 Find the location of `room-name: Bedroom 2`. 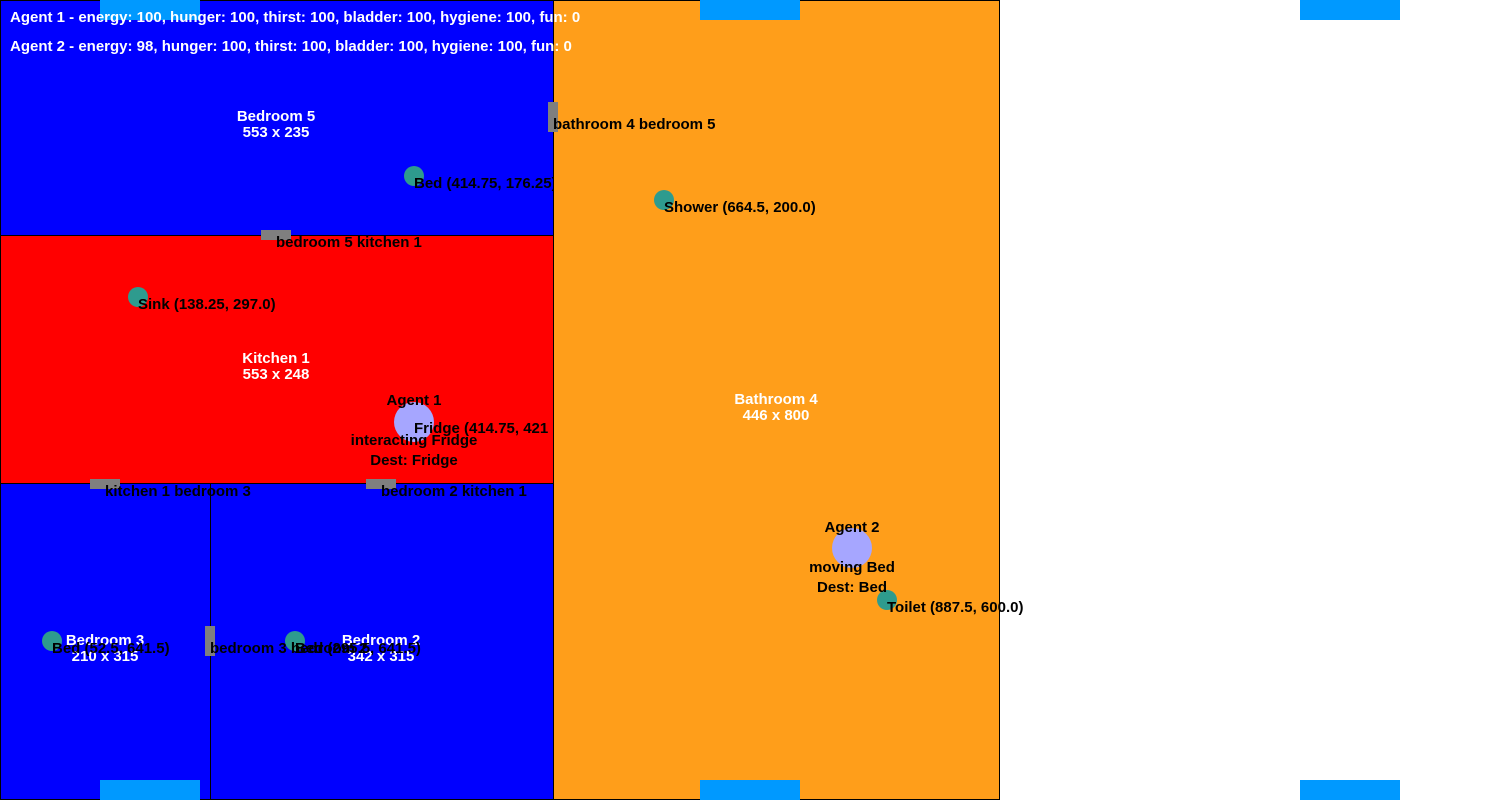

room-name: Bedroom 2 is located at coordinates (381, 640).